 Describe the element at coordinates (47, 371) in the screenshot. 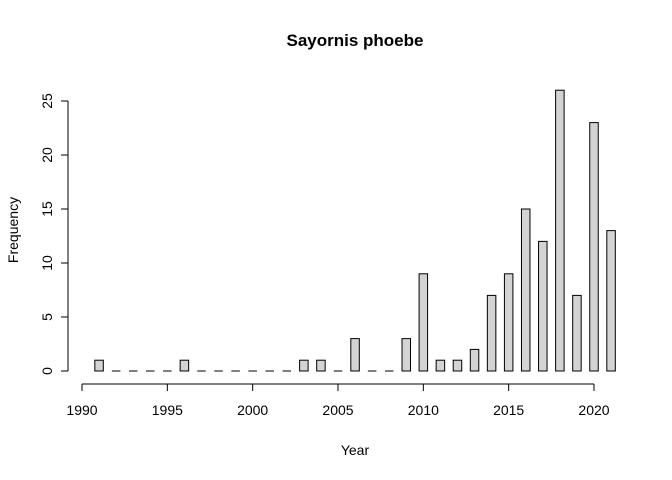

I see `y-tick-label: 0` at that location.